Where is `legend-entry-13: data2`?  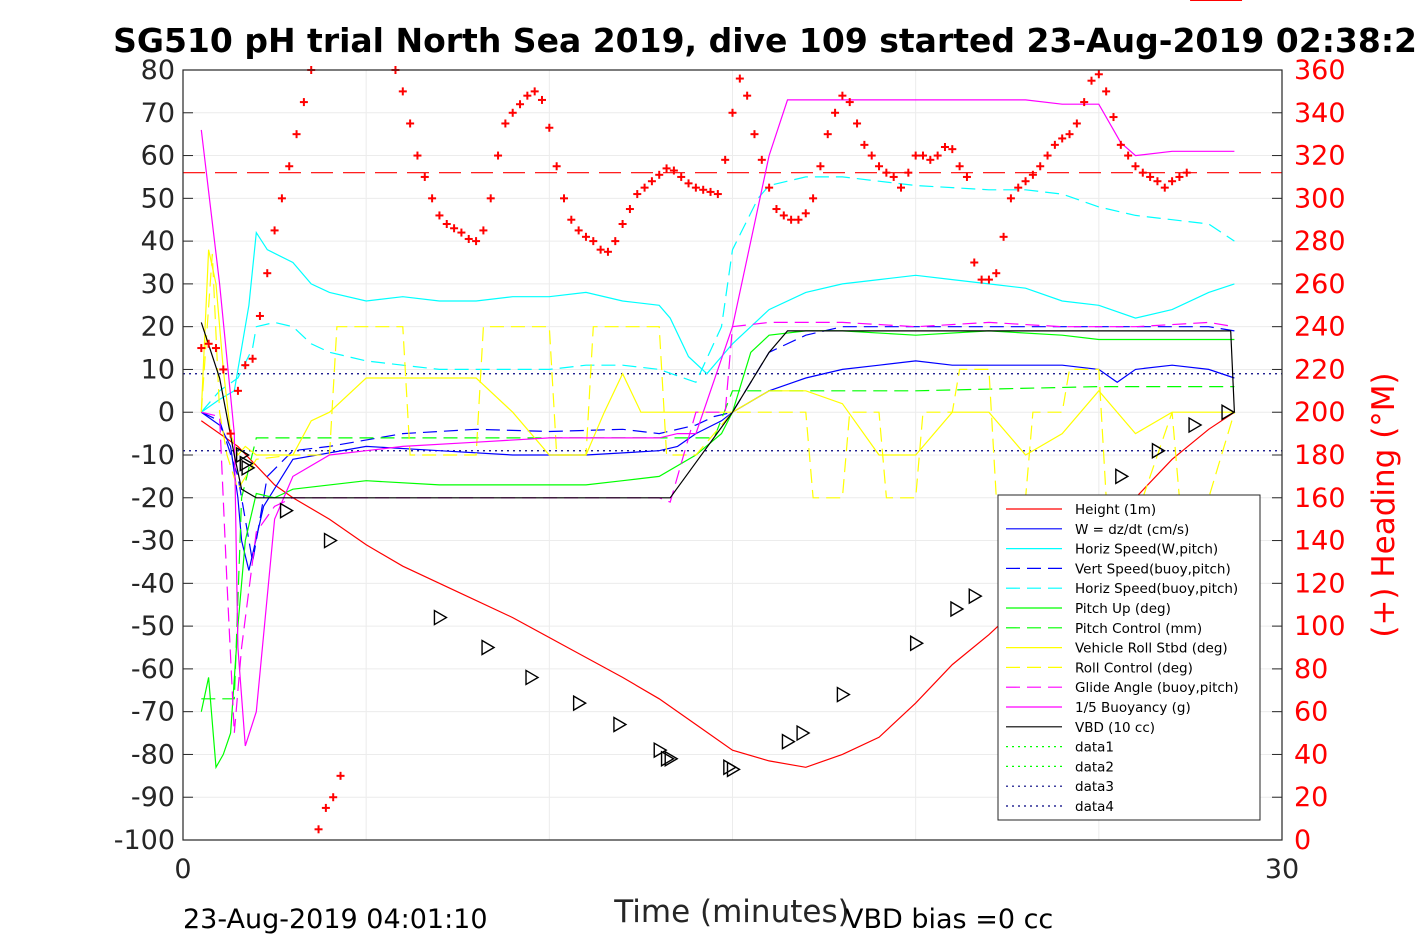
legend-entry-13: data2 is located at coordinates (1094, 767).